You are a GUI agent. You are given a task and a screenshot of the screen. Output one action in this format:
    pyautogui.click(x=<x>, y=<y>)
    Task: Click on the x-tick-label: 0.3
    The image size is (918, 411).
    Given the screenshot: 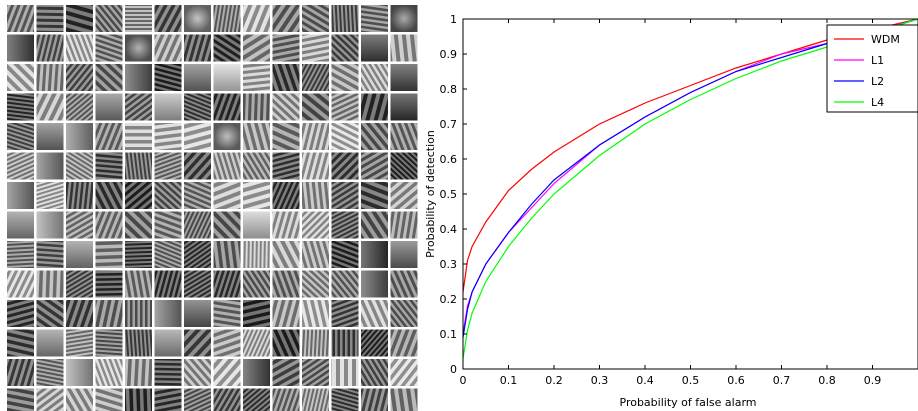 What is the action you would take?
    pyautogui.click(x=600, y=380)
    